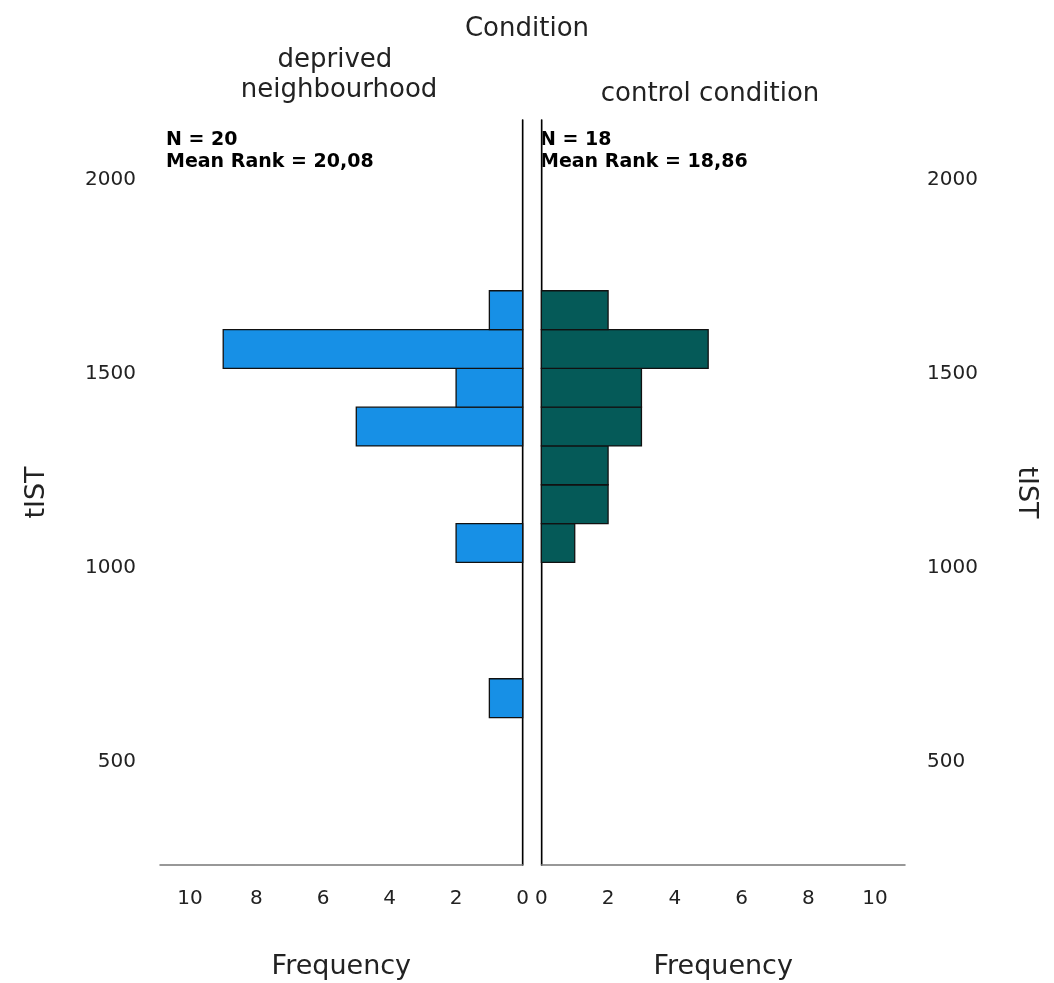 The width and height of the screenshot is (1054, 983). I want to click on chart-title: Condition, so click(527, 27).